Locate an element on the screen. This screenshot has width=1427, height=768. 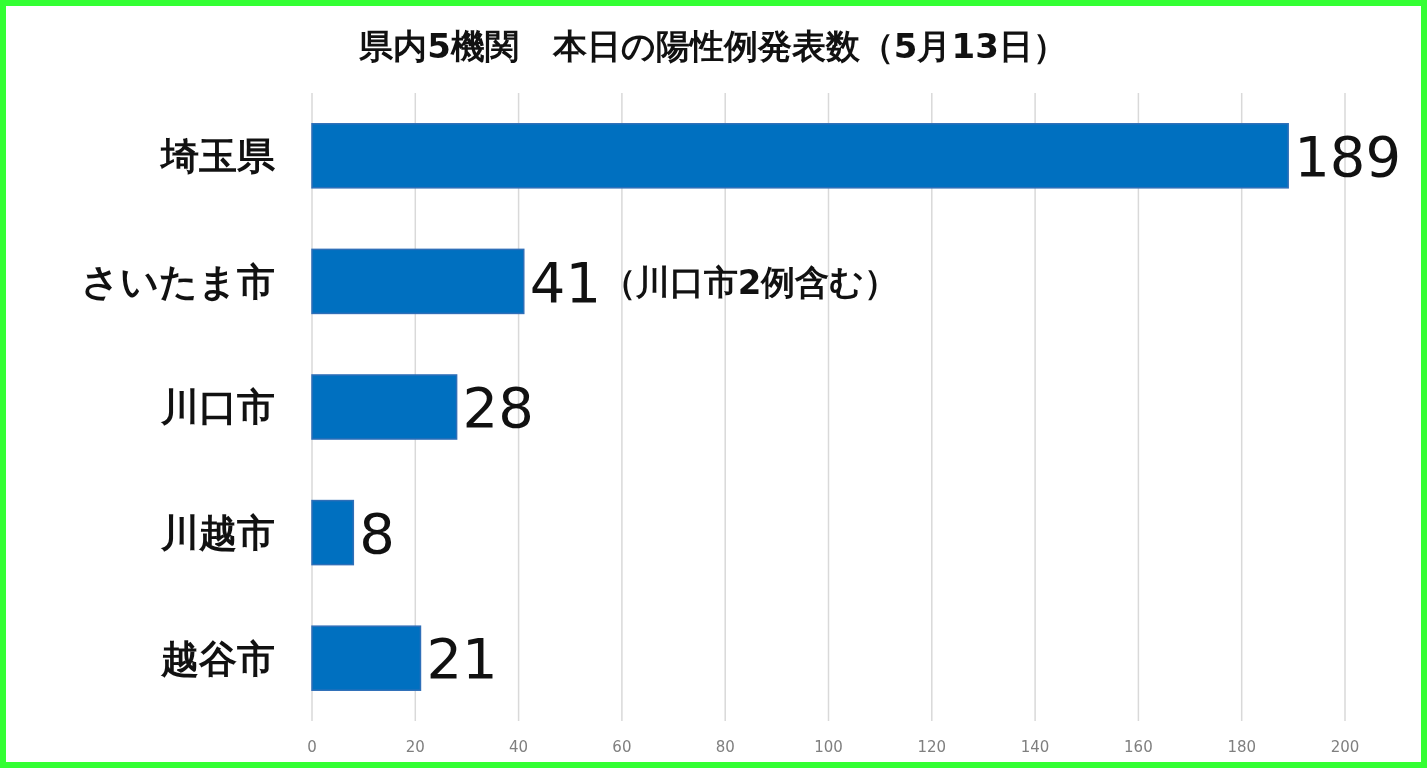
y-tick-label: 川口市 is located at coordinates (217, 407).